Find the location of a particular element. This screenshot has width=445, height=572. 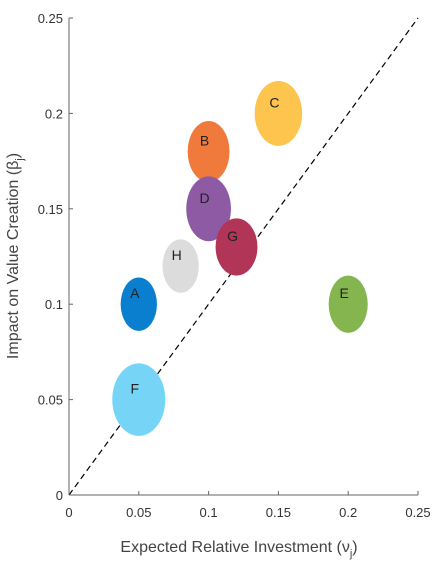

point-label: H is located at coordinates (177, 255).